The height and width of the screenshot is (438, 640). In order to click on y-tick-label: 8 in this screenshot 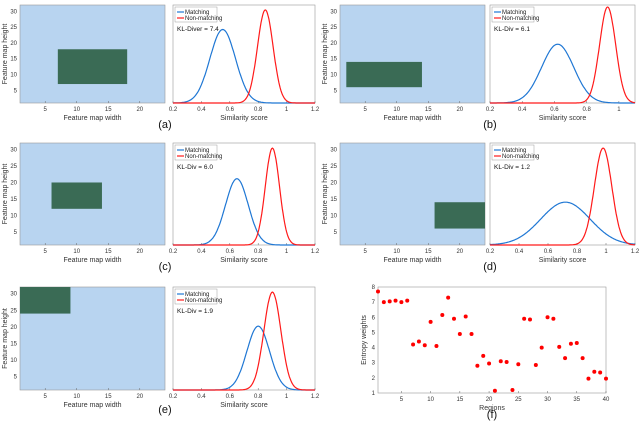, I will do `click(374, 288)`.